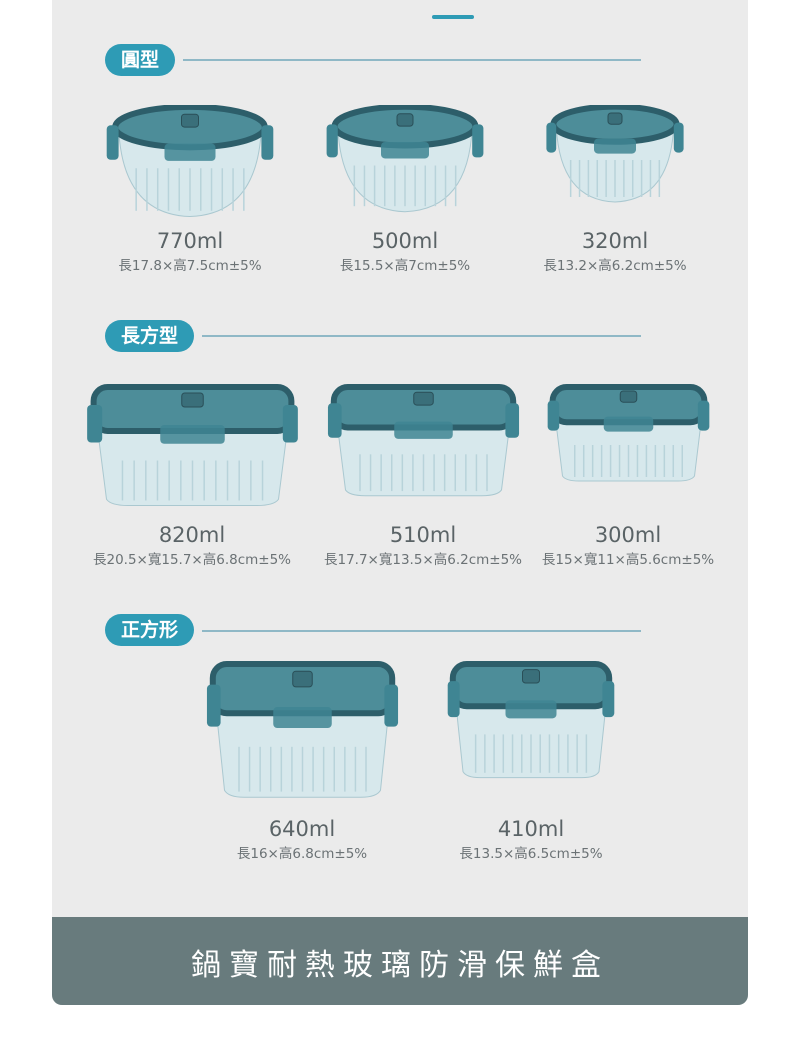  I want to click on product-item: 820ml 長20.5×寬15.7×高6.8cm±5%, so click(192, 476).